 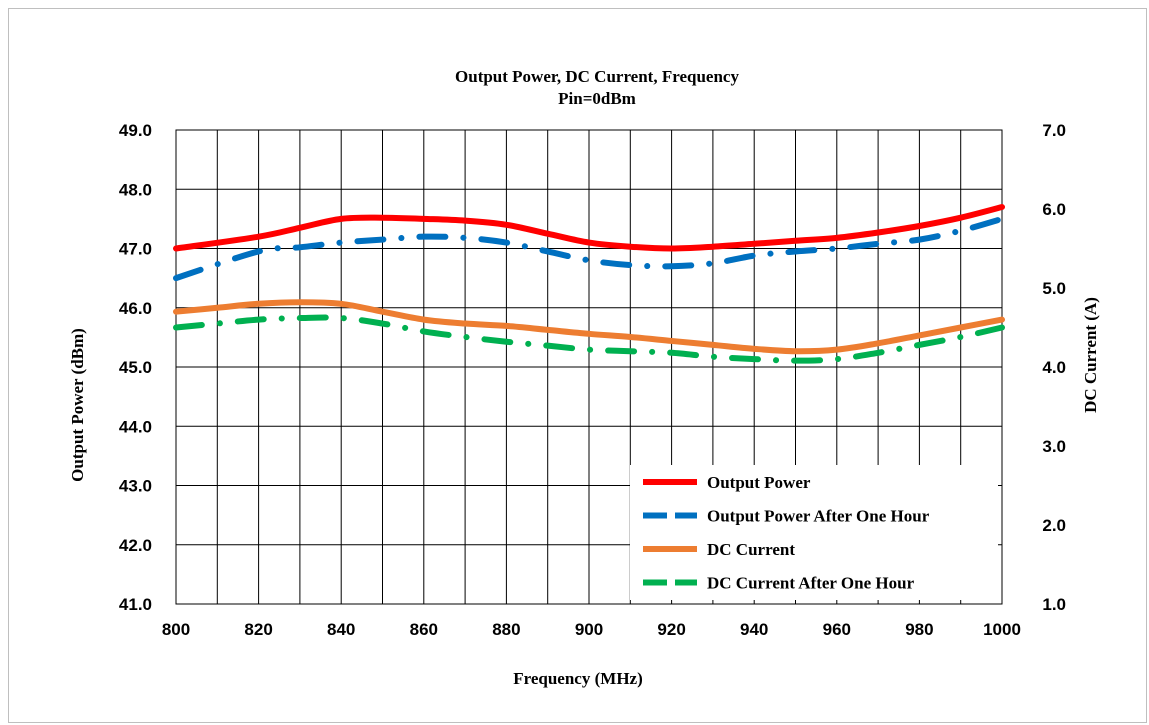 What do you see at coordinates (135, 249) in the screenshot?
I see `y-tick-label: 47.0` at bounding box center [135, 249].